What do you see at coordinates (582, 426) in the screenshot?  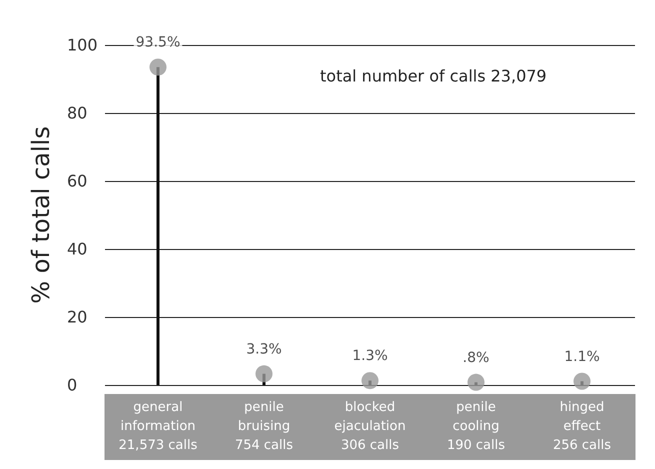 I see `x-tick-label: hinged effect 256 calls` at bounding box center [582, 426].